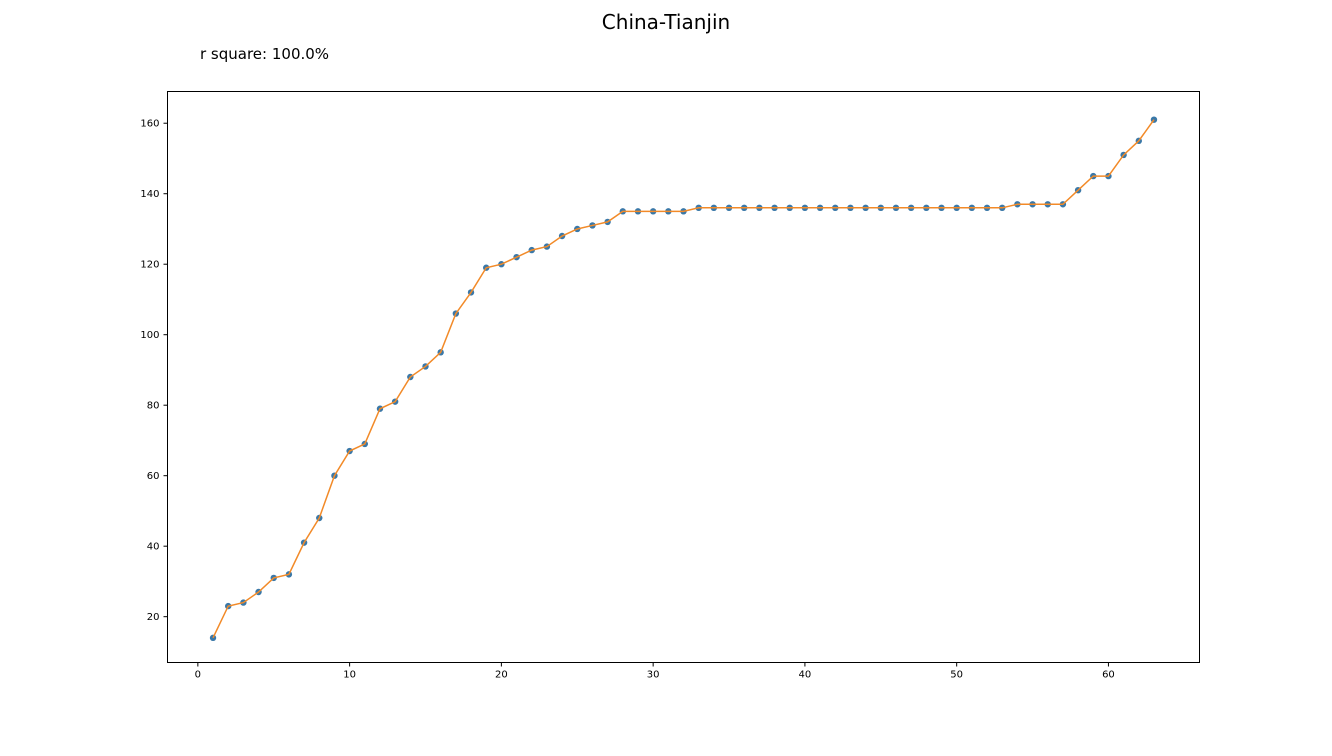 The image size is (1332, 756). Describe the element at coordinates (265, 54) in the screenshot. I see `r-square-label: r square: 100.0%` at that location.